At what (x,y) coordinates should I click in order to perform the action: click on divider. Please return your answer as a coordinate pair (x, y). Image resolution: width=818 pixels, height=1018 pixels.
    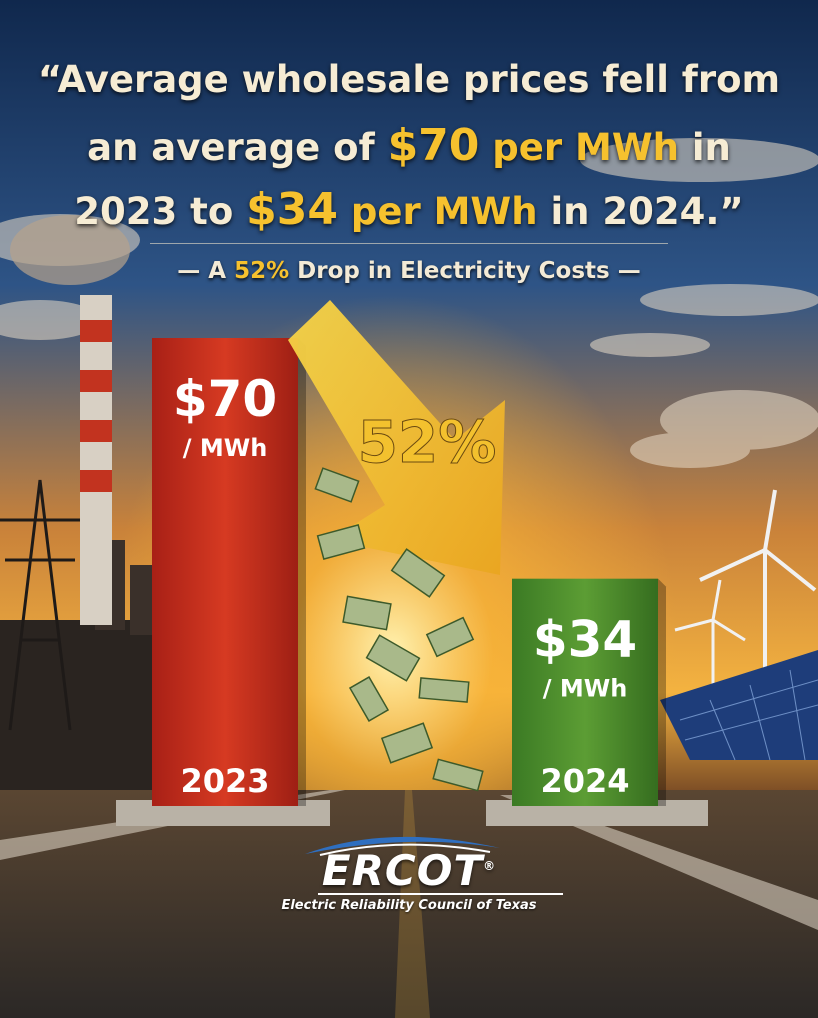
    Looking at the image, I should click on (409, 243).